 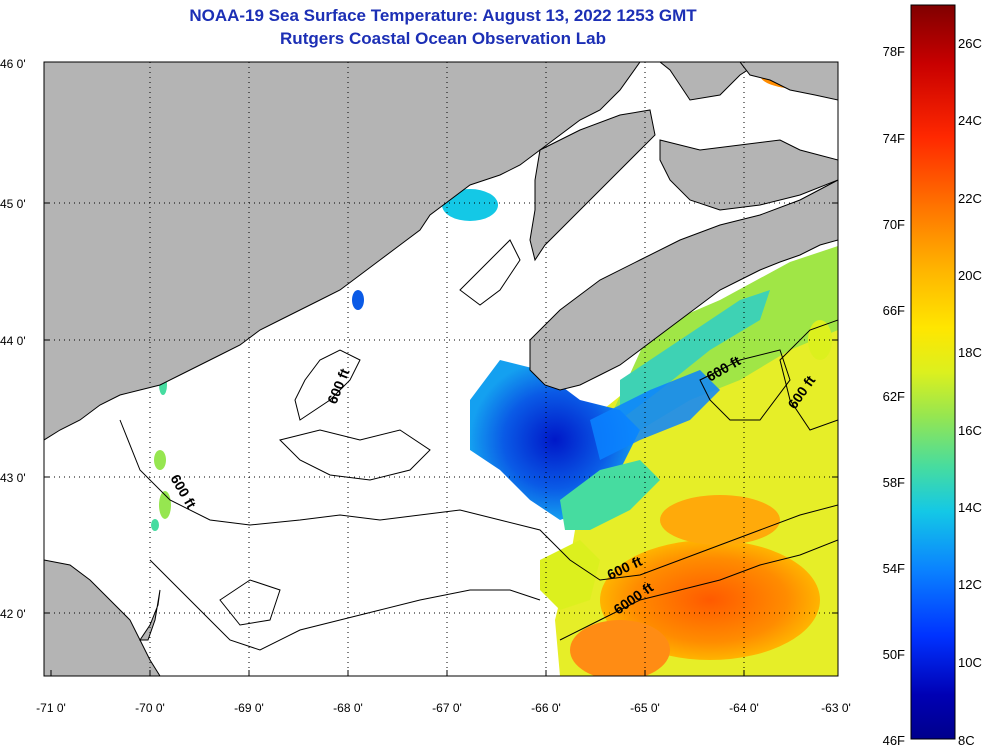 What do you see at coordinates (970, 198) in the screenshot?
I see `colorbar-c-label: 22C` at bounding box center [970, 198].